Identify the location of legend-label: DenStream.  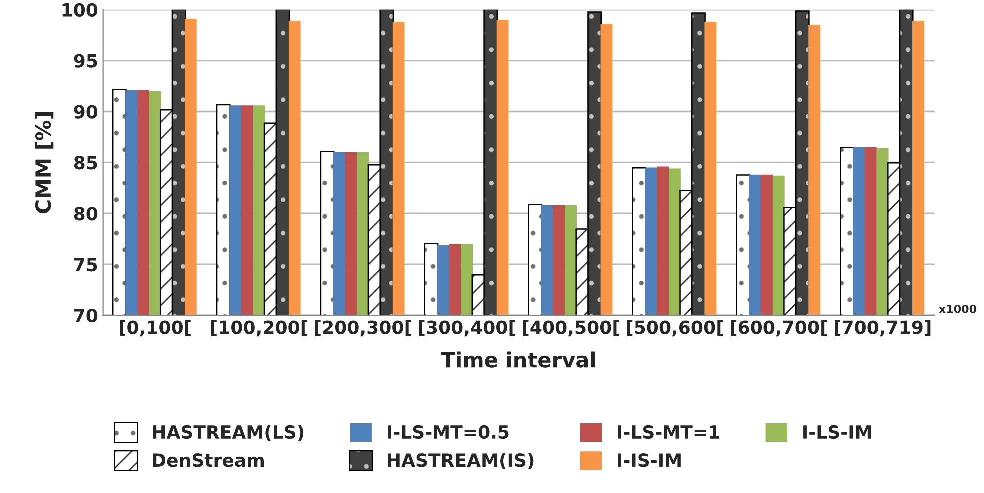
(208, 461).